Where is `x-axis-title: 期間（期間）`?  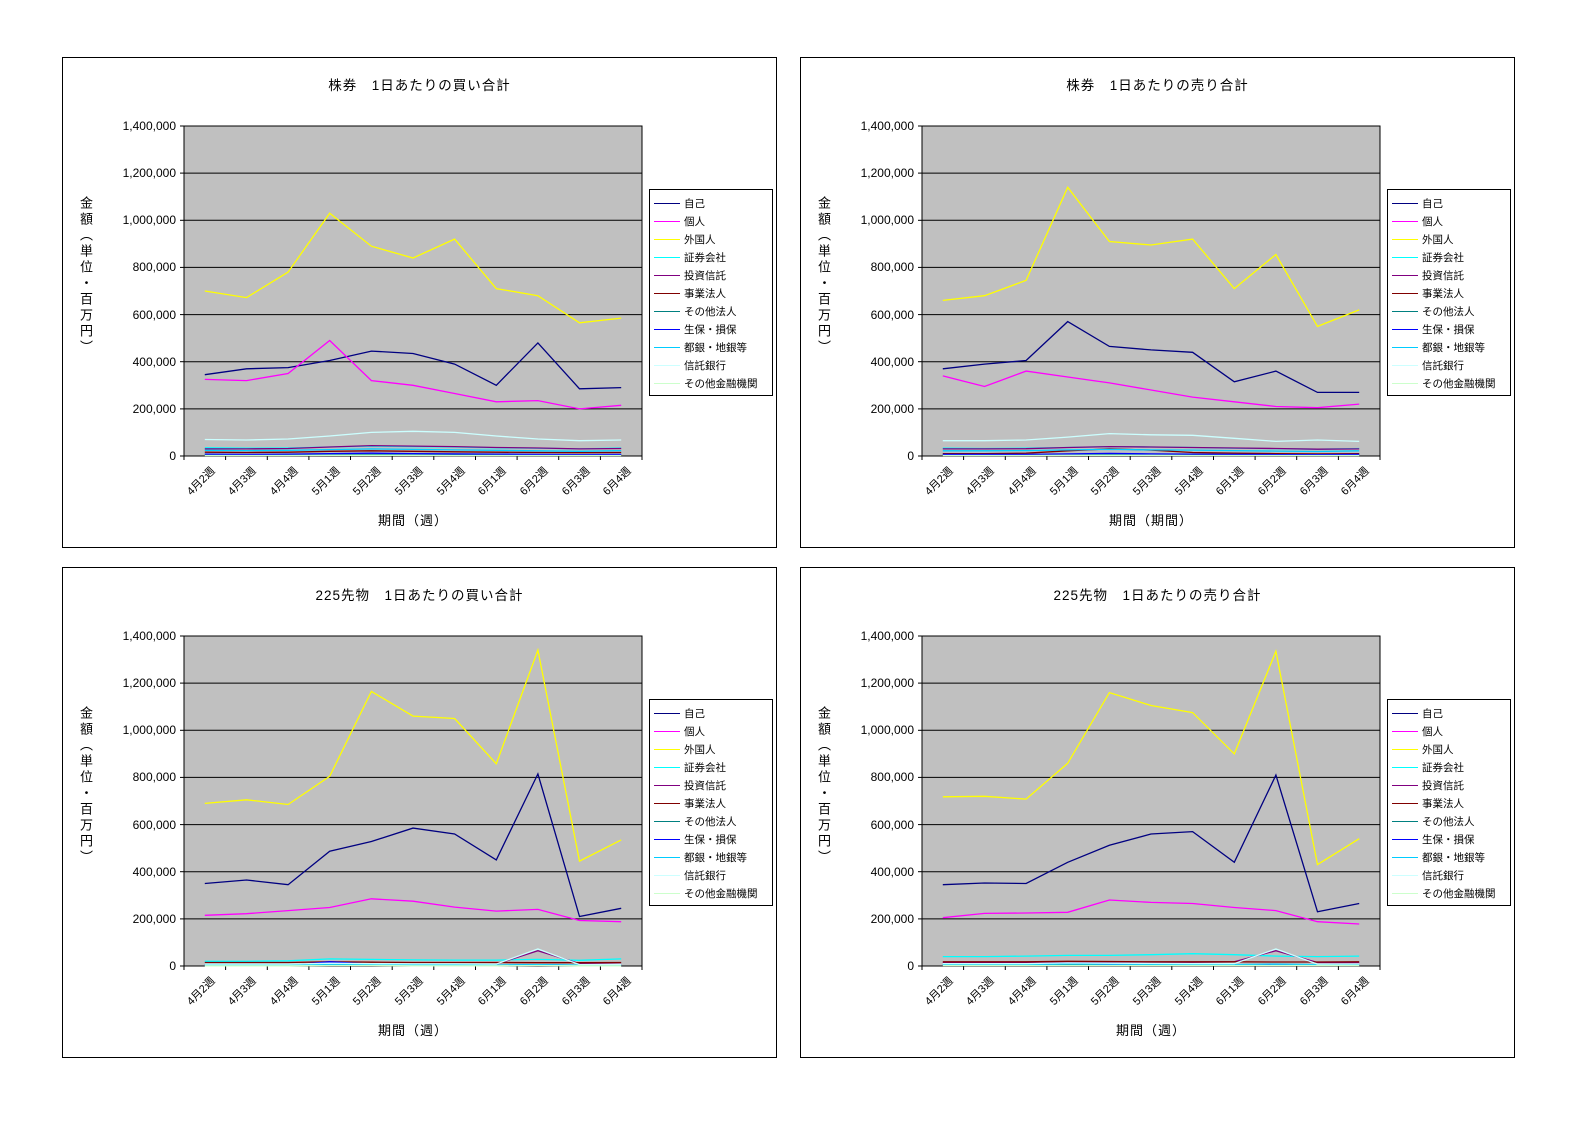 x-axis-title: 期間（期間） is located at coordinates (1150, 520).